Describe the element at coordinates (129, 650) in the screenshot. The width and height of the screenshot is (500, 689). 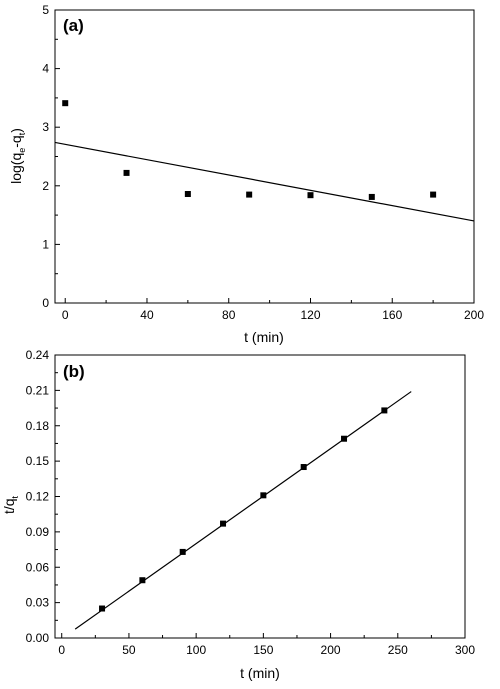
I see `x-tick-label-b: 50` at that location.